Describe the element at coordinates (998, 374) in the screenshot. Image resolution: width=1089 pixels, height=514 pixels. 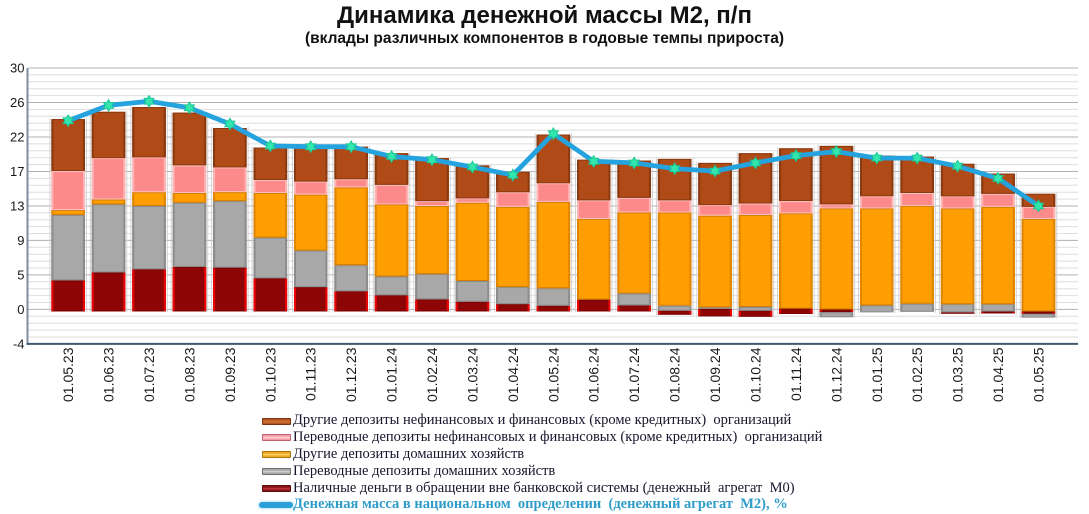
I see `svg-text: 01.04.25` at that location.